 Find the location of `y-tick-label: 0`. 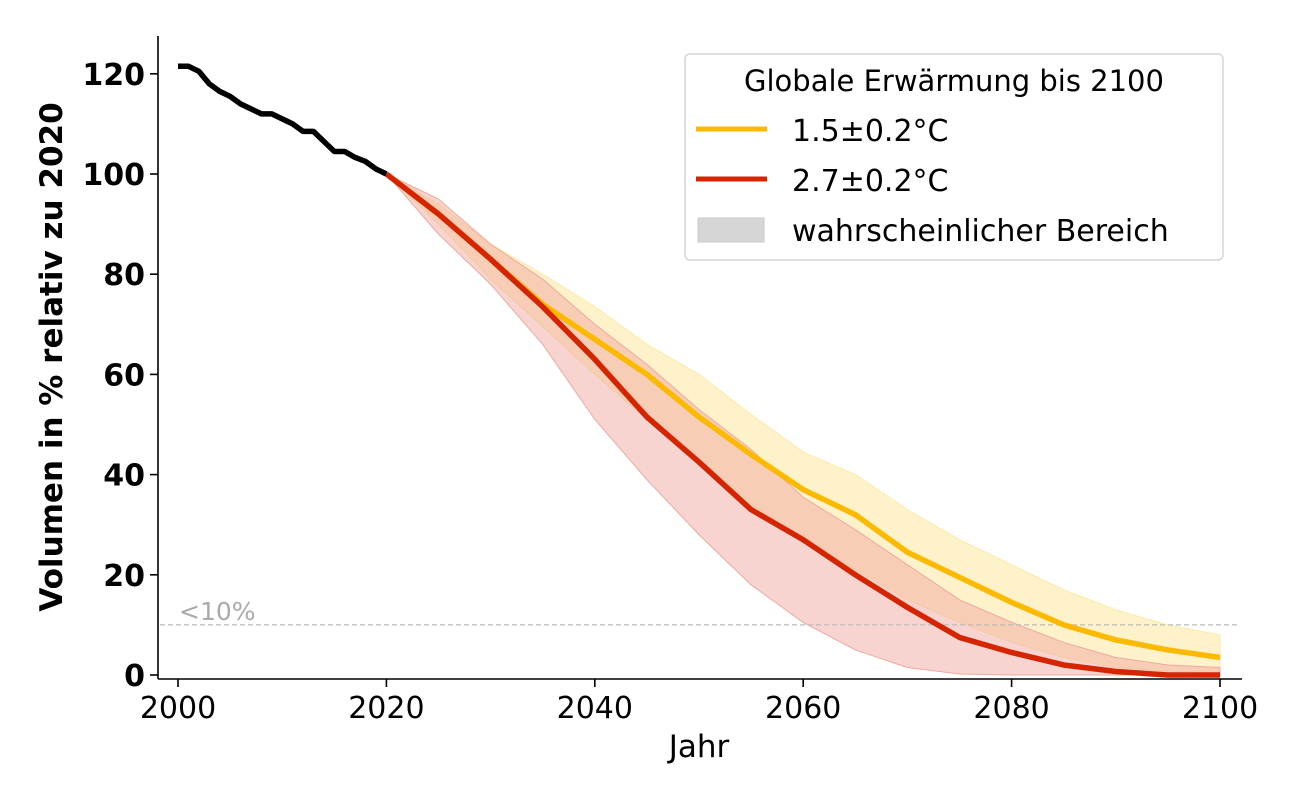

y-tick-label: 0 is located at coordinates (134, 676).